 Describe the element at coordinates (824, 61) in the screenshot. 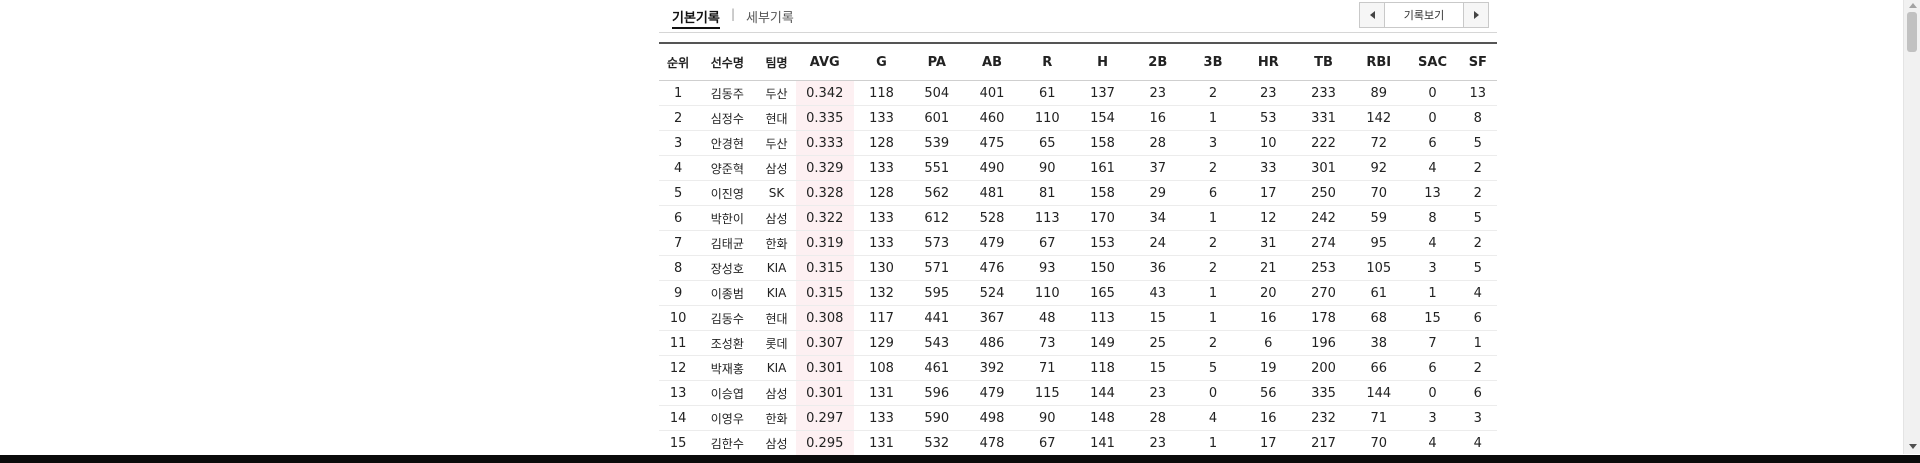

I see `column-header-3: AVG` at that location.